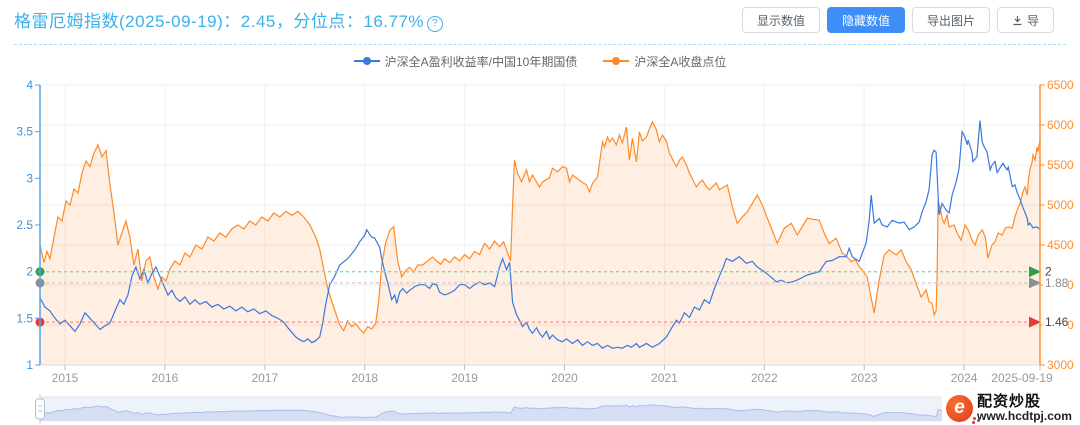 This screenshot has height=425, width=1080. I want to click on navigator-handle-left, so click(40, 409).